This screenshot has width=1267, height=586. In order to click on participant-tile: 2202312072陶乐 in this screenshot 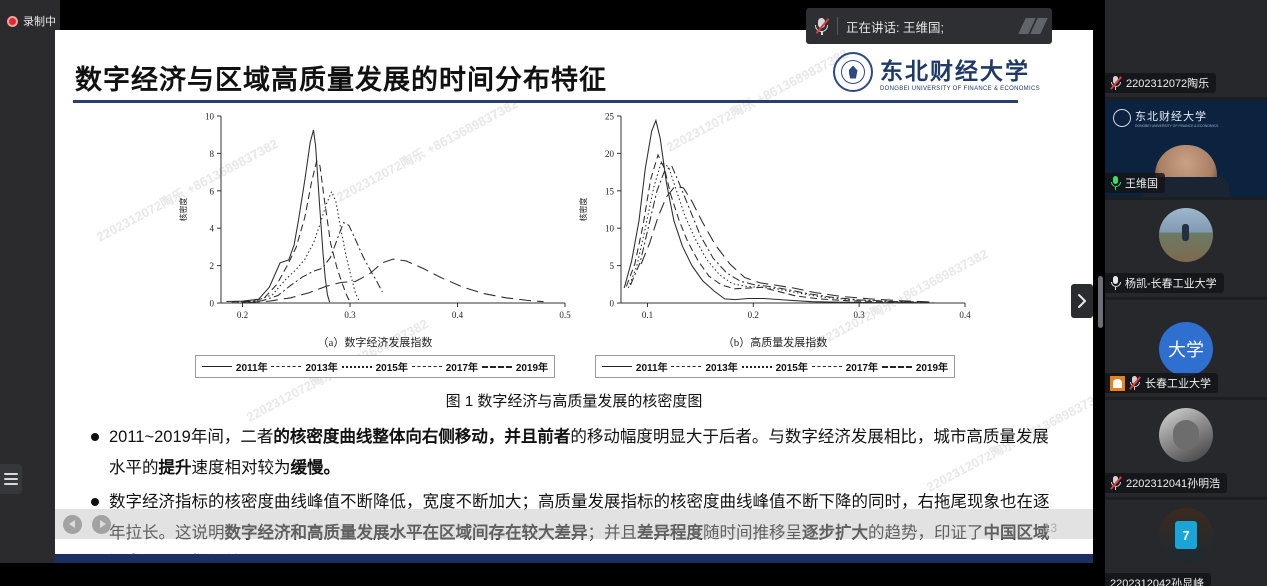, I will do `click(1186, 48)`.